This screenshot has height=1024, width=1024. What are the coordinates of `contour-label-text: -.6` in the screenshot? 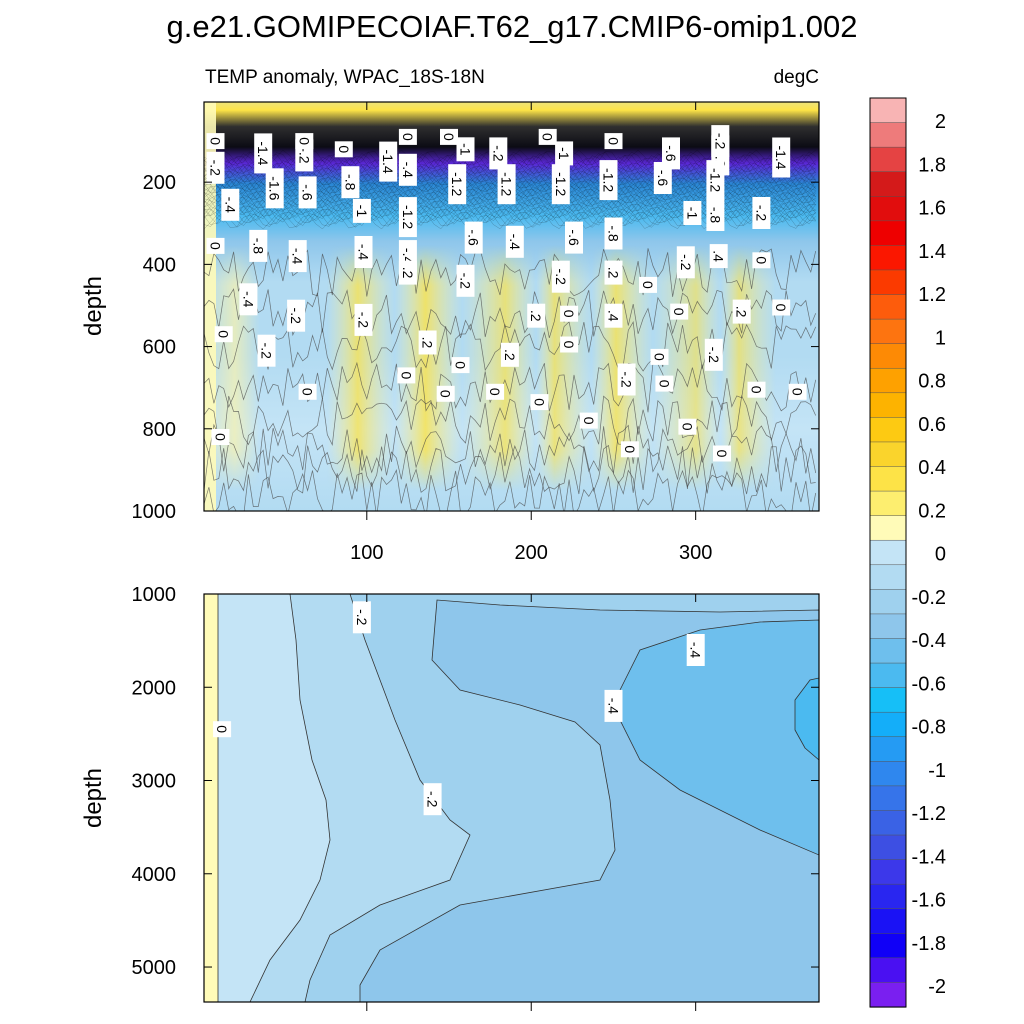 It's located at (574, 237).